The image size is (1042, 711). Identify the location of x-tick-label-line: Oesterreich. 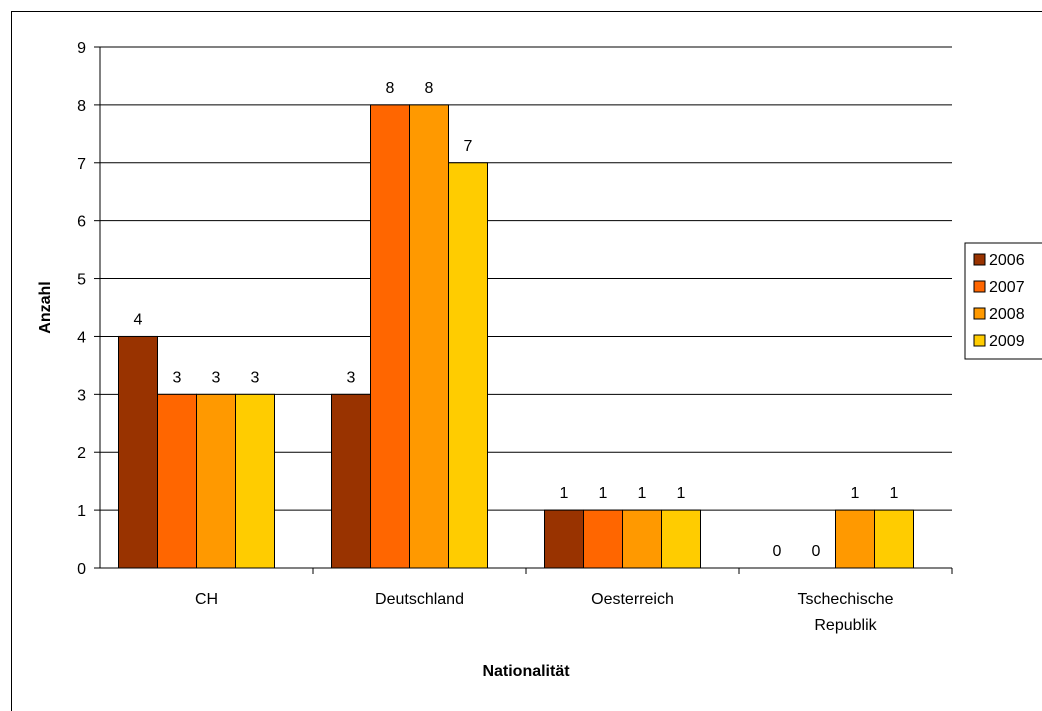
(632, 599).